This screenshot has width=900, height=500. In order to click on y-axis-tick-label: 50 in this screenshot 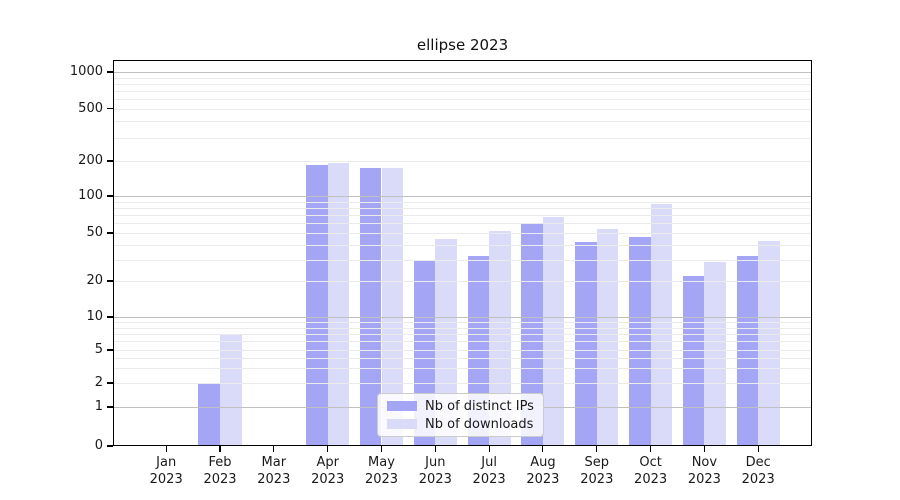, I will do `click(94, 232)`.